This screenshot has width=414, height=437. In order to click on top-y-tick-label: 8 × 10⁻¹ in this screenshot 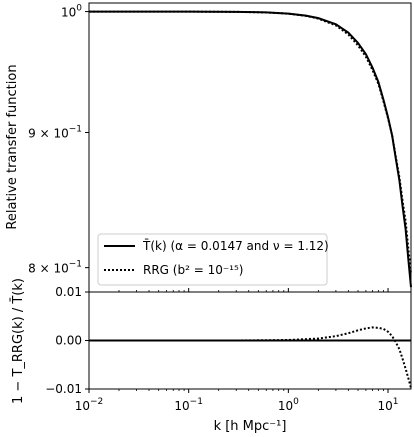, I will do `click(55, 268)`.